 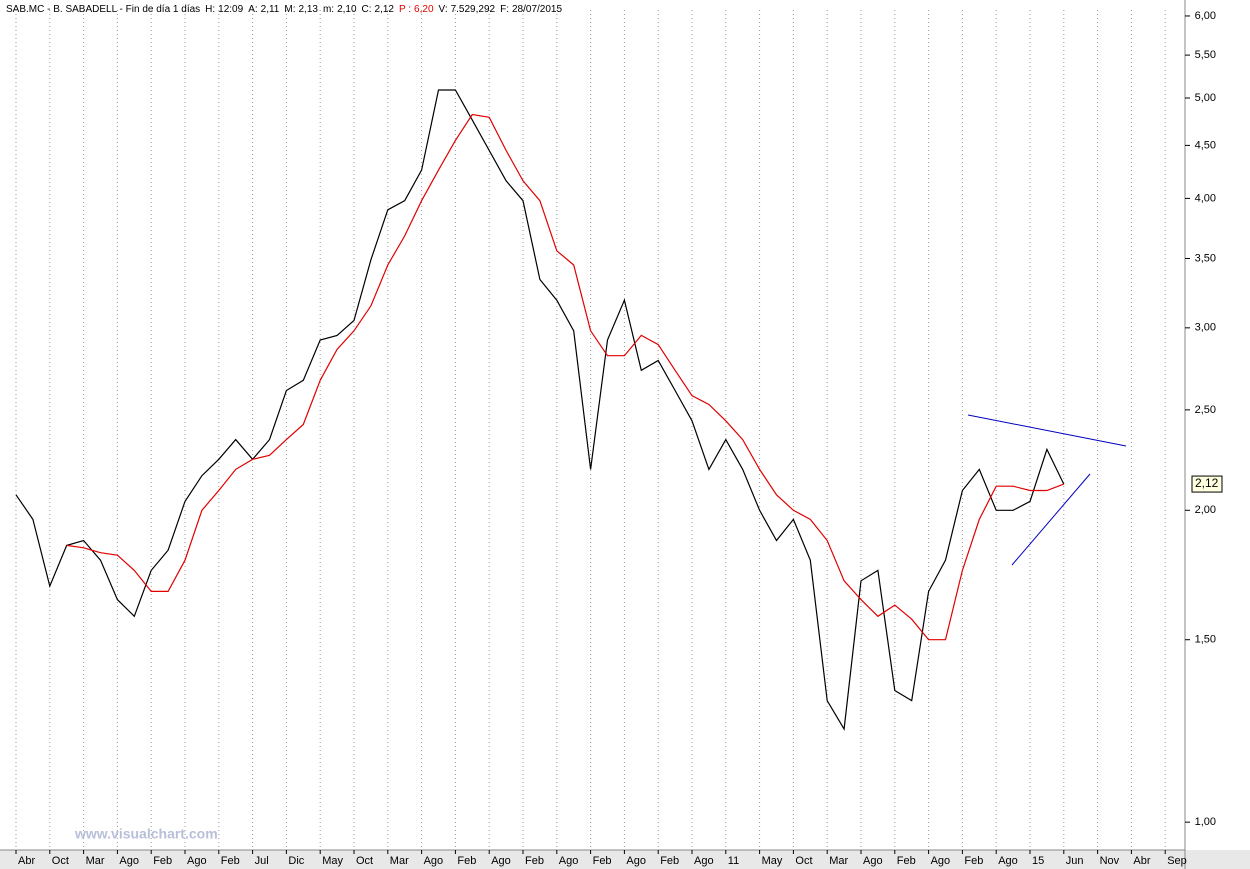 I want to click on header-field-value: 12:09, so click(x=230, y=9).